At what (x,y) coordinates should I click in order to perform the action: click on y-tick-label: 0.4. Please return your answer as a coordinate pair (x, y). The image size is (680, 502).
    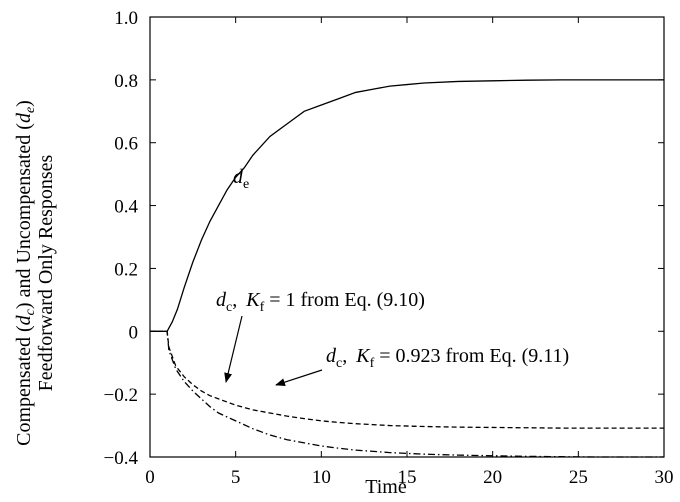
    Looking at the image, I should click on (126, 207).